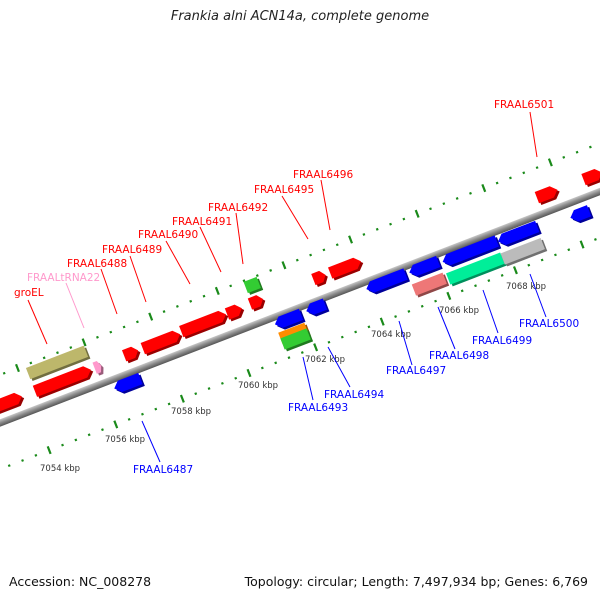  I want to click on gene-label: FRAAL6501, so click(524, 105).